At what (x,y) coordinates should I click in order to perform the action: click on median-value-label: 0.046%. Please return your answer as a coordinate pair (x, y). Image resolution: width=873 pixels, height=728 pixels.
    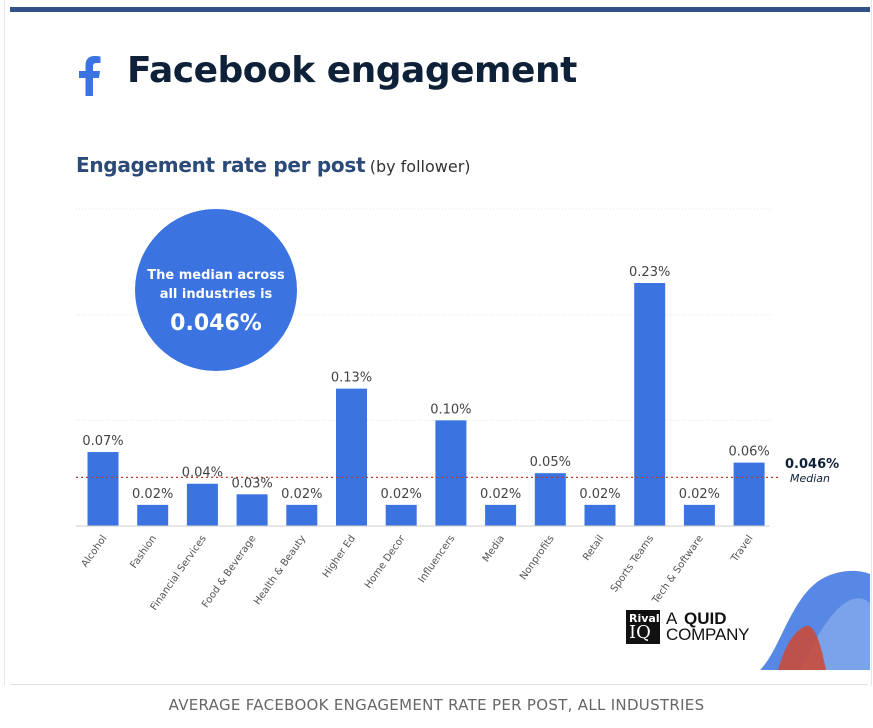
    Looking at the image, I should click on (812, 464).